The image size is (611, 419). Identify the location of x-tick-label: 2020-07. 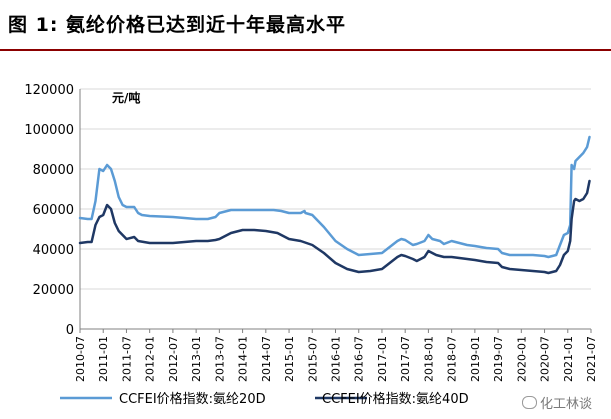
(545, 359).